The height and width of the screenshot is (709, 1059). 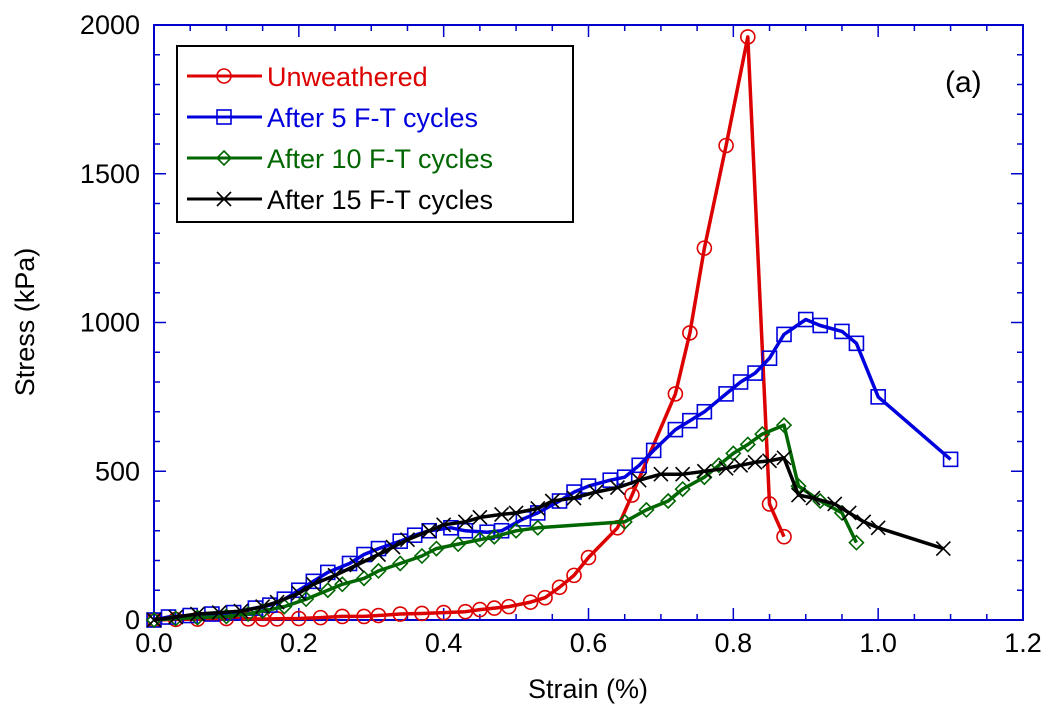 I want to click on legend-item: After 10 F-T cycles, so click(x=340, y=159).